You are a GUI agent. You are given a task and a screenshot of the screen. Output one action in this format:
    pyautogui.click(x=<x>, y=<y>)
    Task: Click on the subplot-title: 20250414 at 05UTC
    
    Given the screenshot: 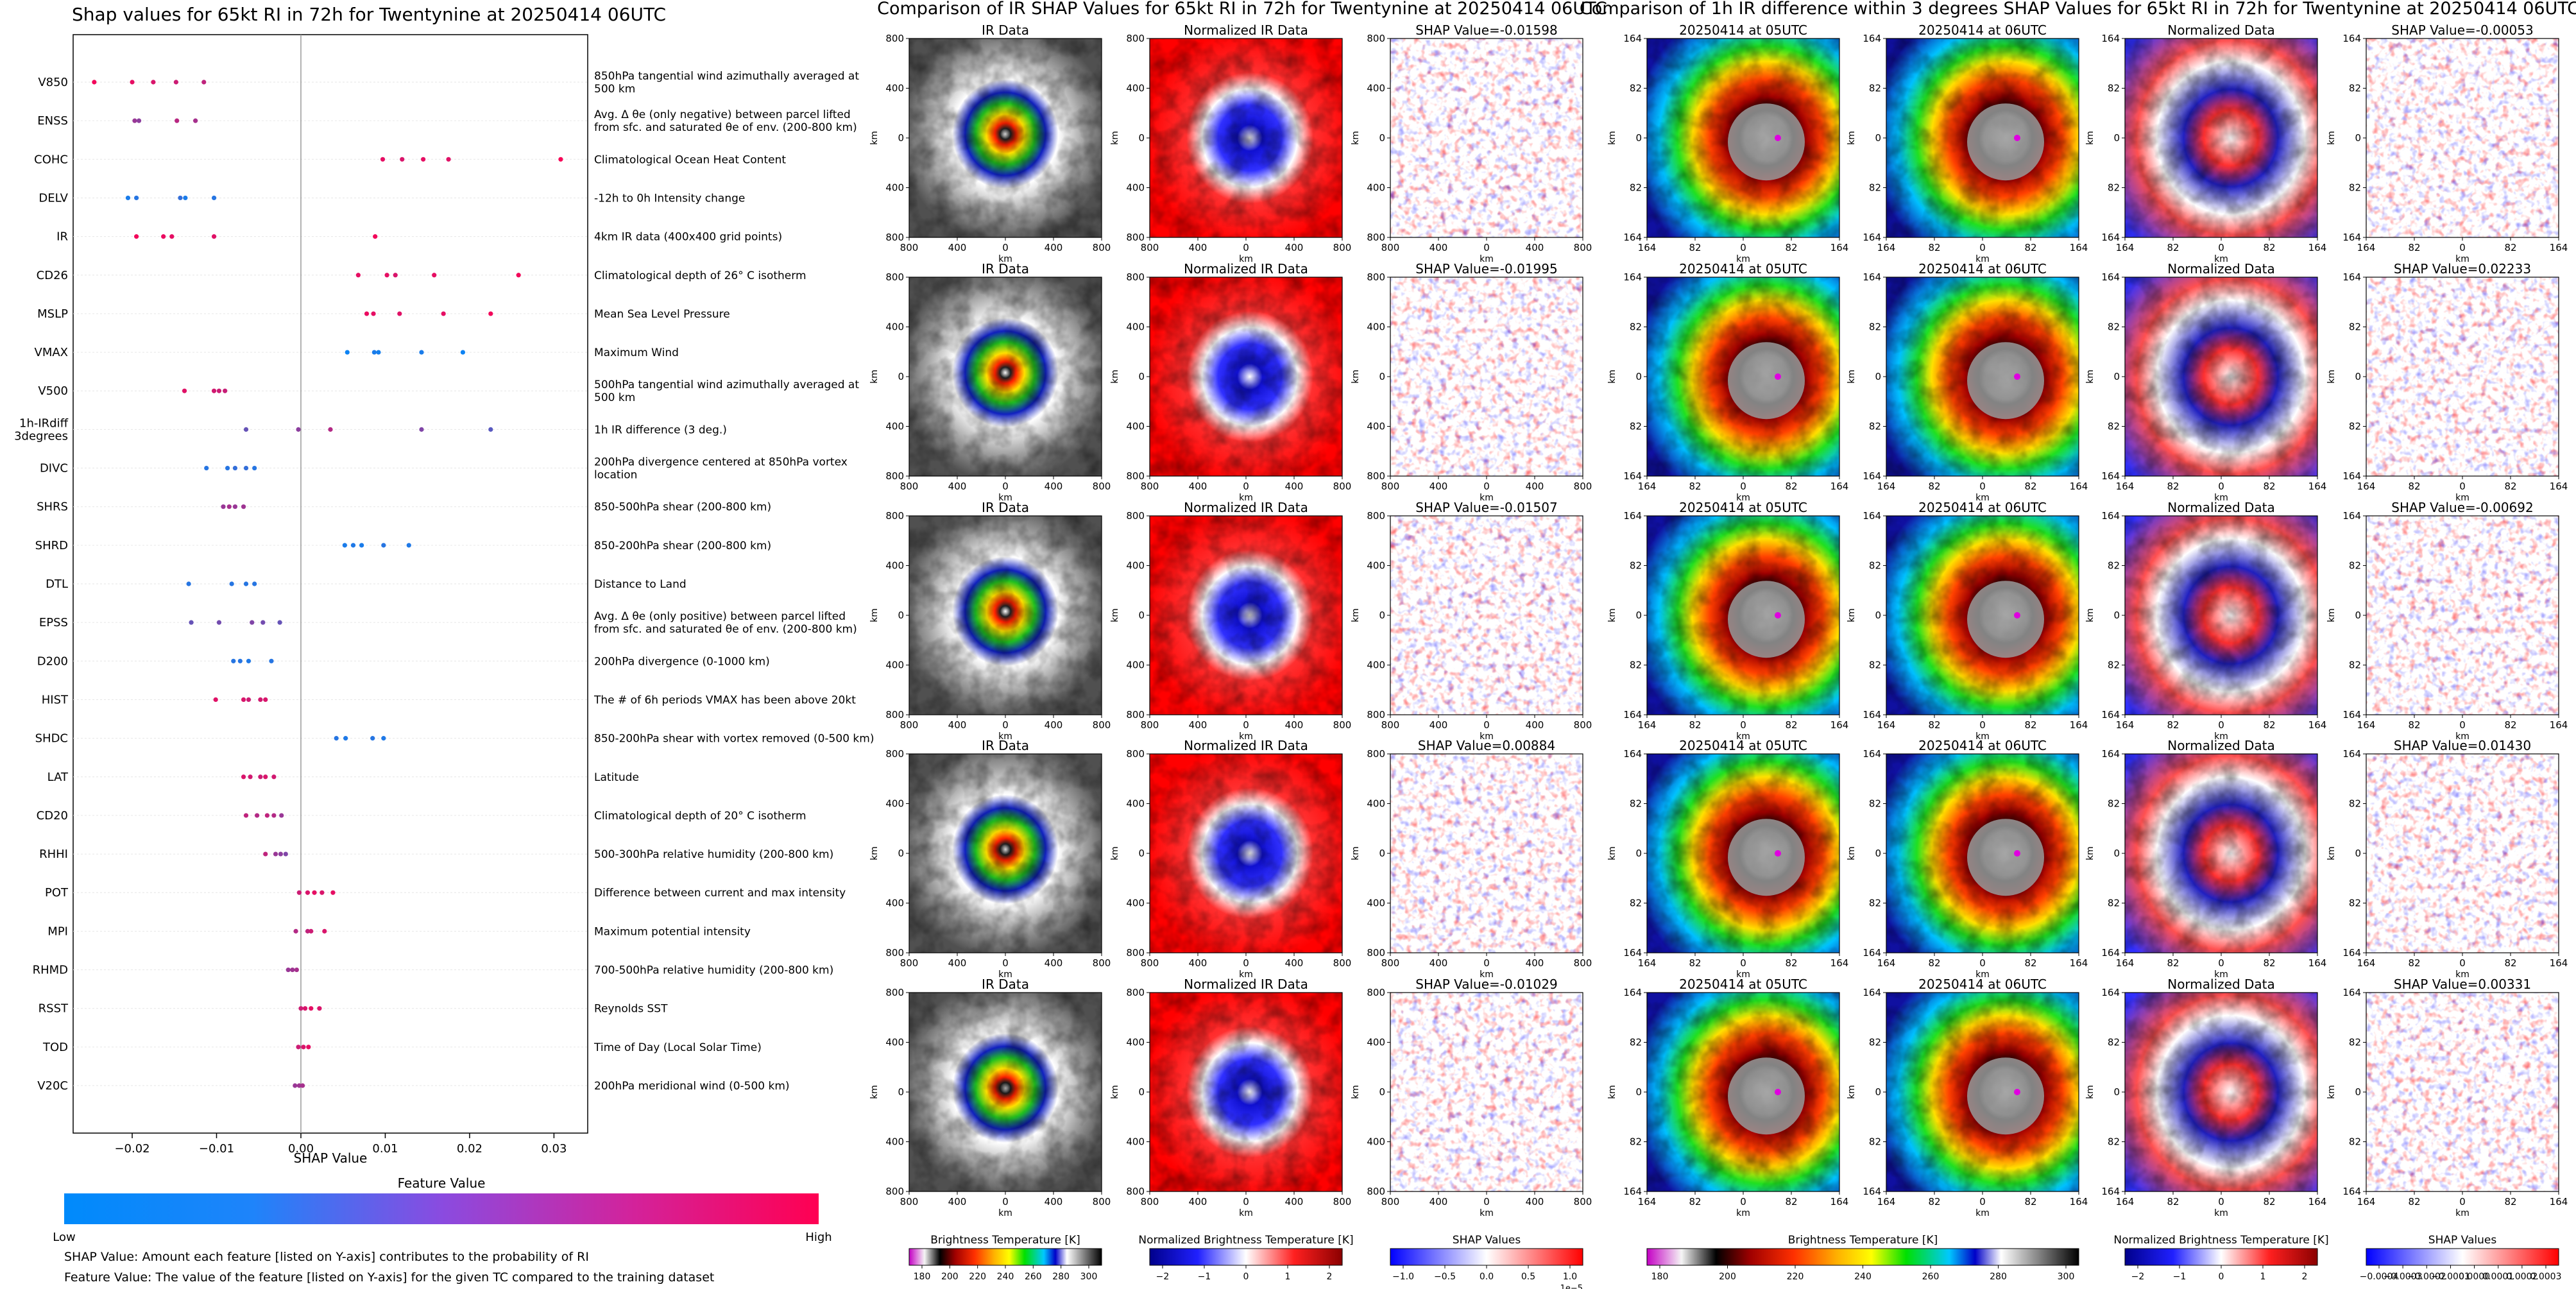 What is the action you would take?
    pyautogui.click(x=1743, y=269)
    